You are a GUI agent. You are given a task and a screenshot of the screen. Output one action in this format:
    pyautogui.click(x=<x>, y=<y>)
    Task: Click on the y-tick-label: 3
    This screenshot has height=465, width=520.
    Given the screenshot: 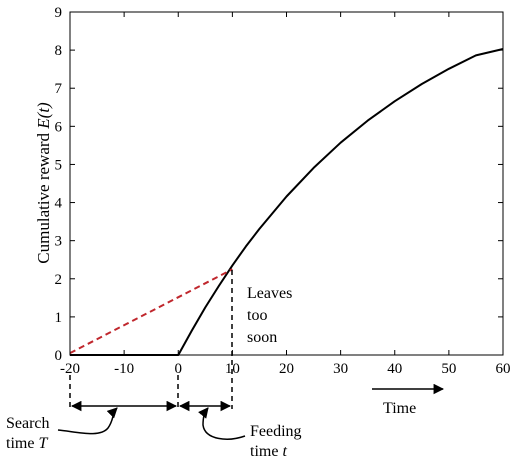 What is the action you would take?
    pyautogui.click(x=59, y=242)
    